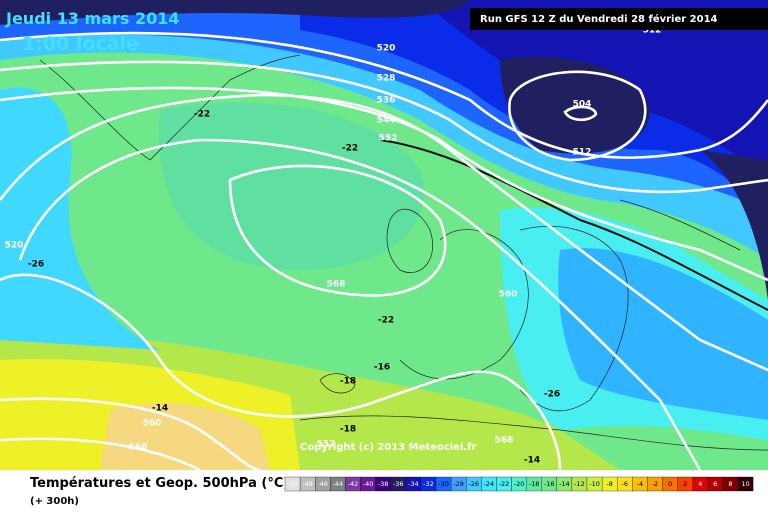 The image size is (768, 512). I want to click on scale-label: -12, so click(579, 484).